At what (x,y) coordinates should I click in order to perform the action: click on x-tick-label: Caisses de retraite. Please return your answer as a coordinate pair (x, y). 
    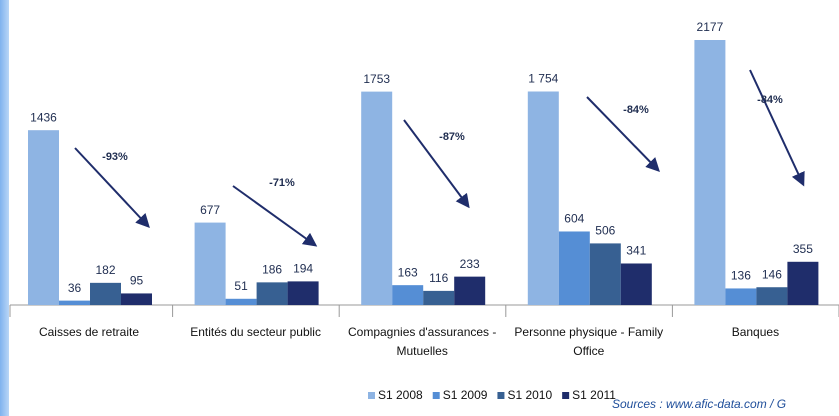
    Looking at the image, I should click on (89, 332).